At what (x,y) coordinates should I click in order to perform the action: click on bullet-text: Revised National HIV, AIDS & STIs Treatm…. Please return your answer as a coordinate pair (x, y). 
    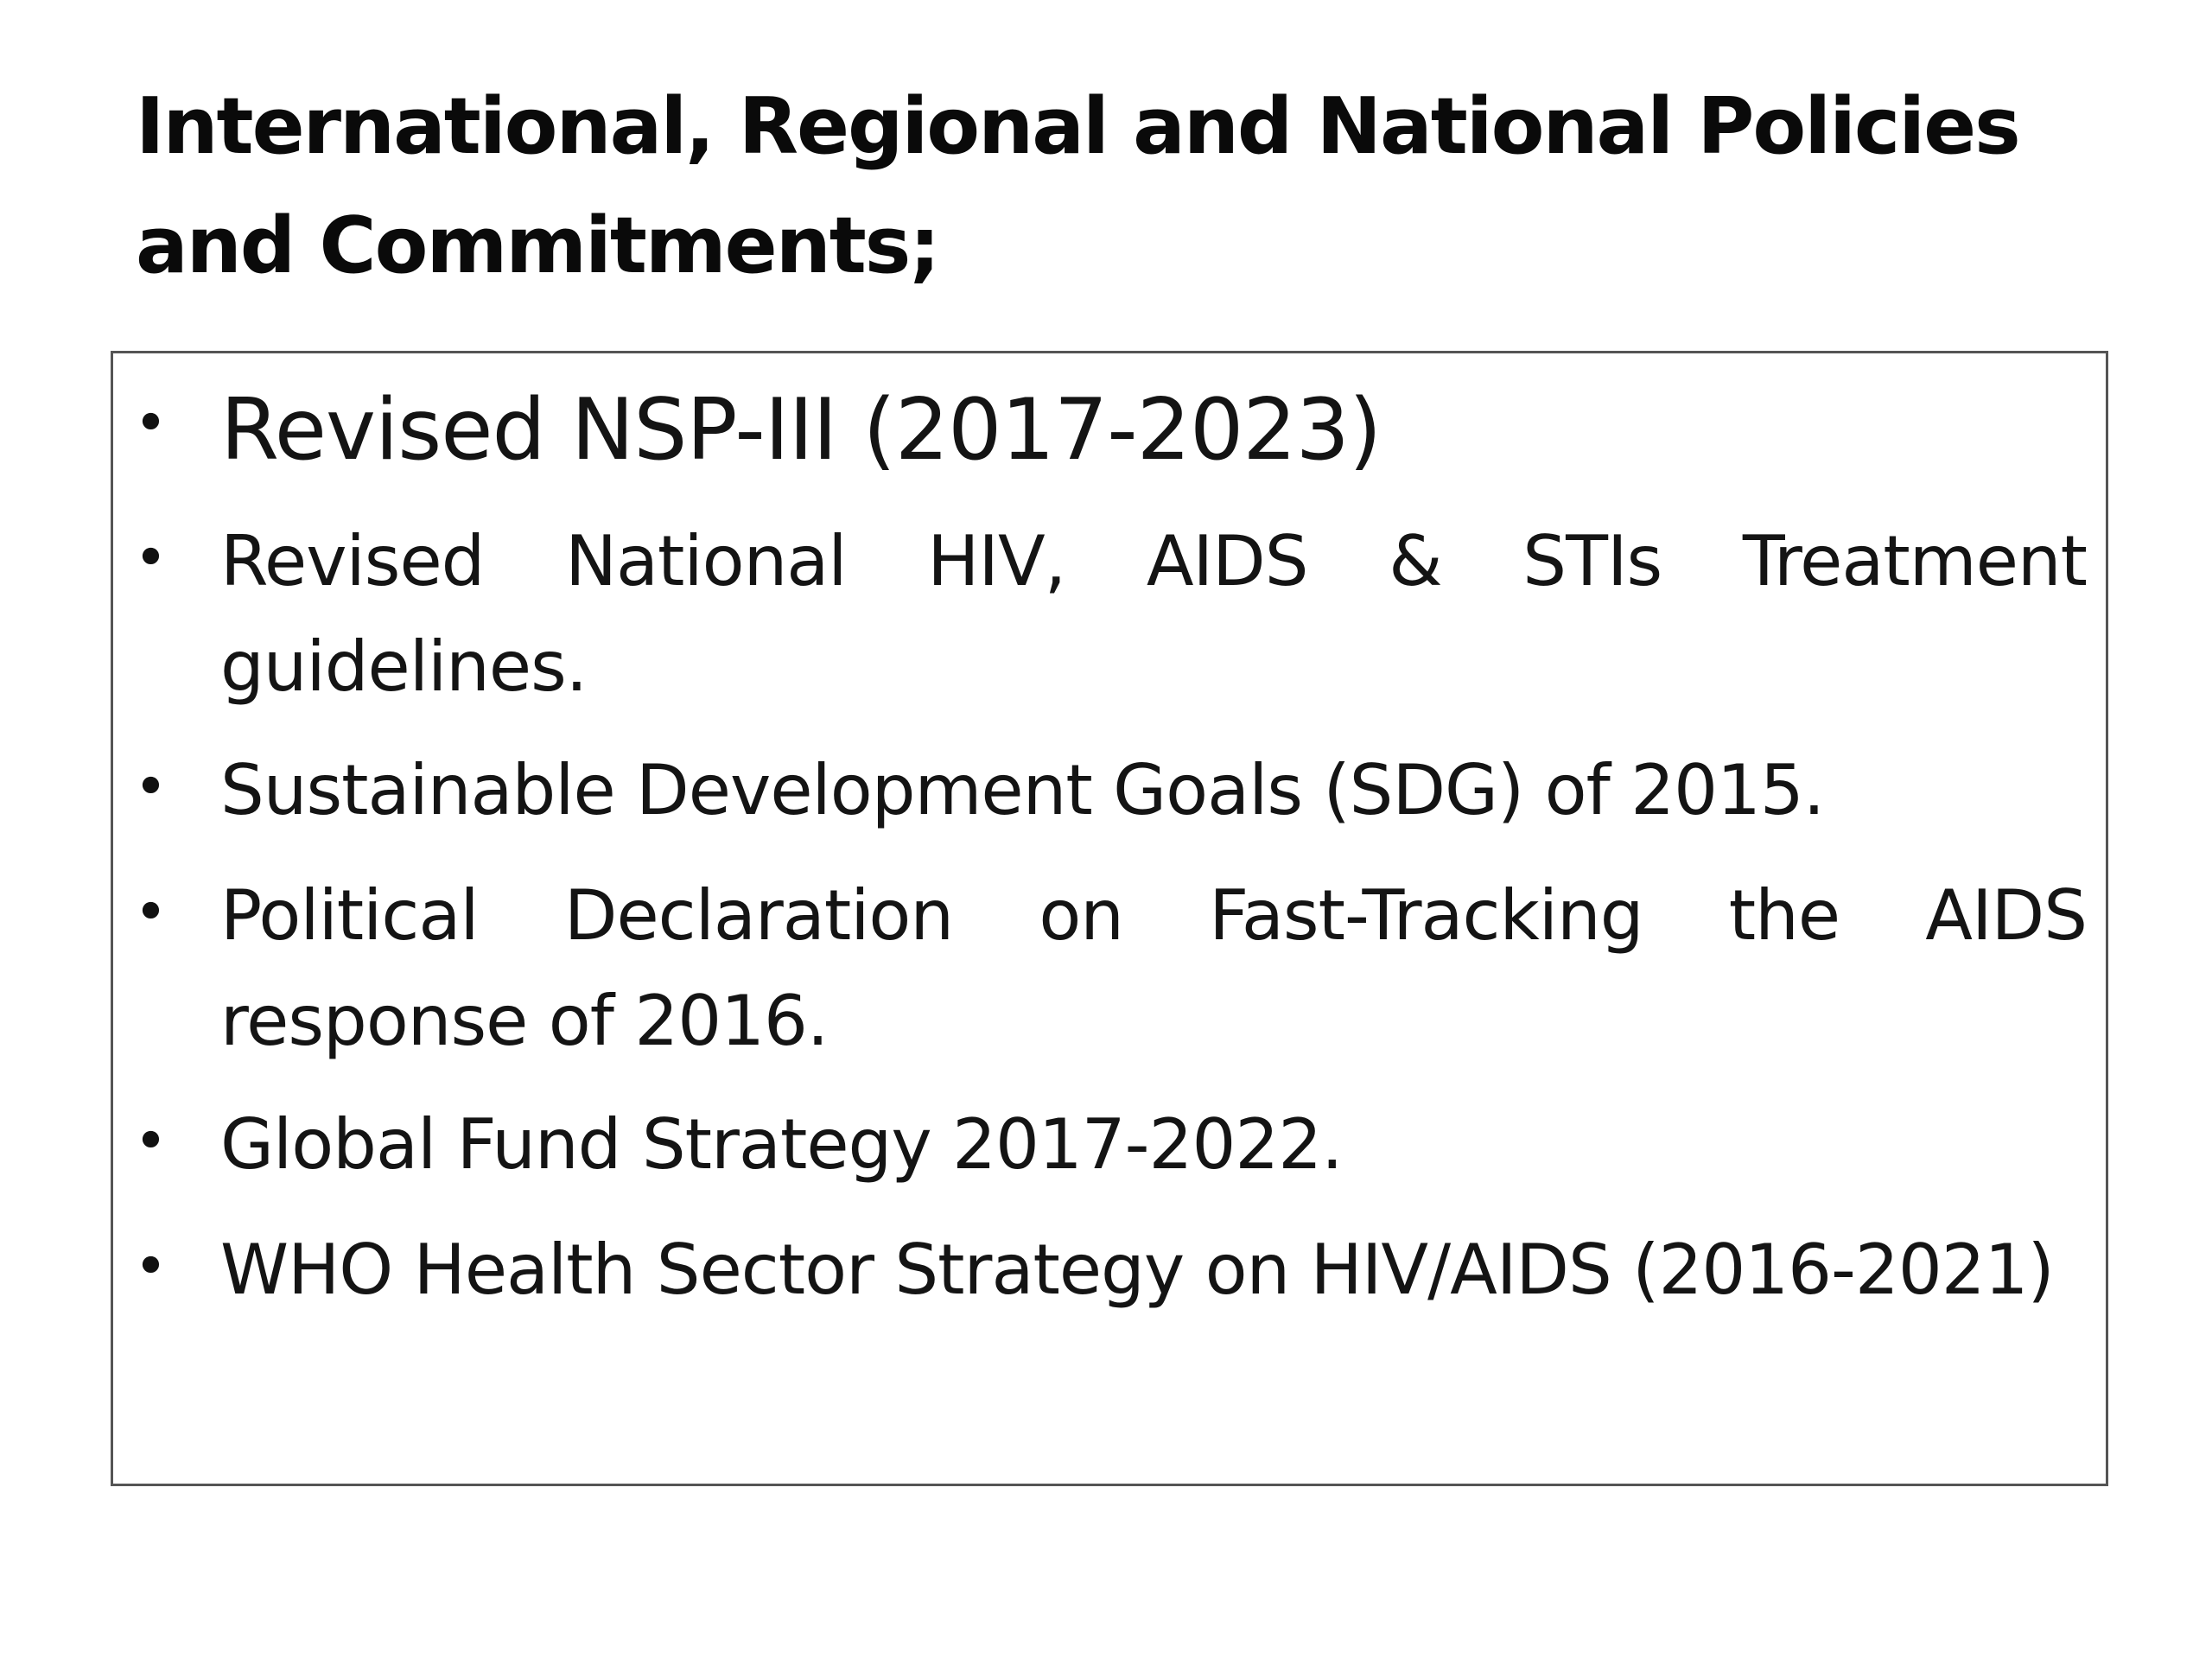
    Looking at the image, I should click on (1154, 614).